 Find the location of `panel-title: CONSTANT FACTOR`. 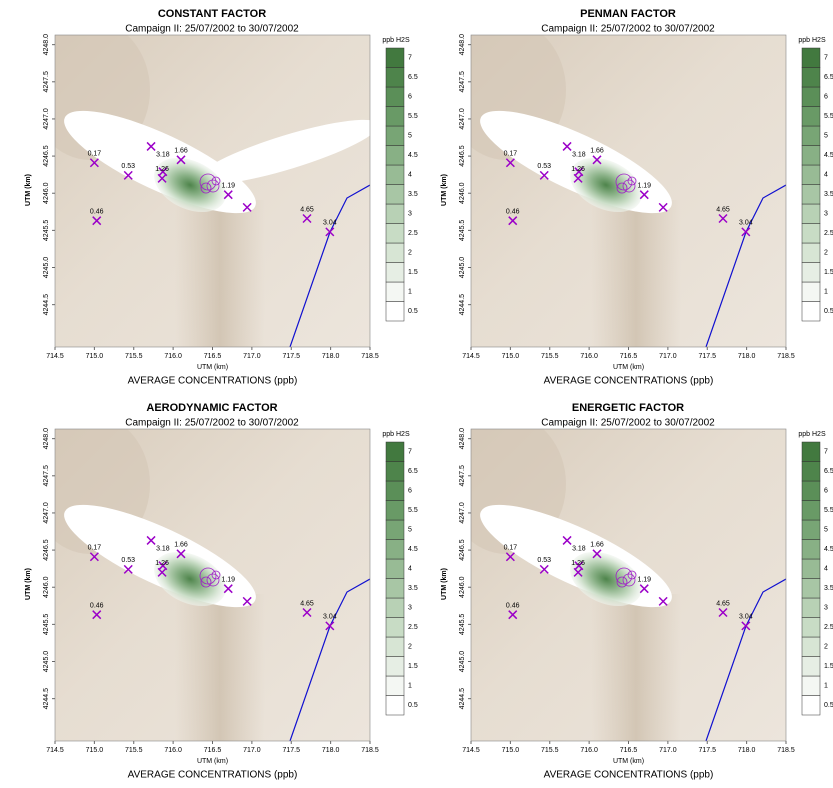

panel-title: CONSTANT FACTOR is located at coordinates (212, 14).